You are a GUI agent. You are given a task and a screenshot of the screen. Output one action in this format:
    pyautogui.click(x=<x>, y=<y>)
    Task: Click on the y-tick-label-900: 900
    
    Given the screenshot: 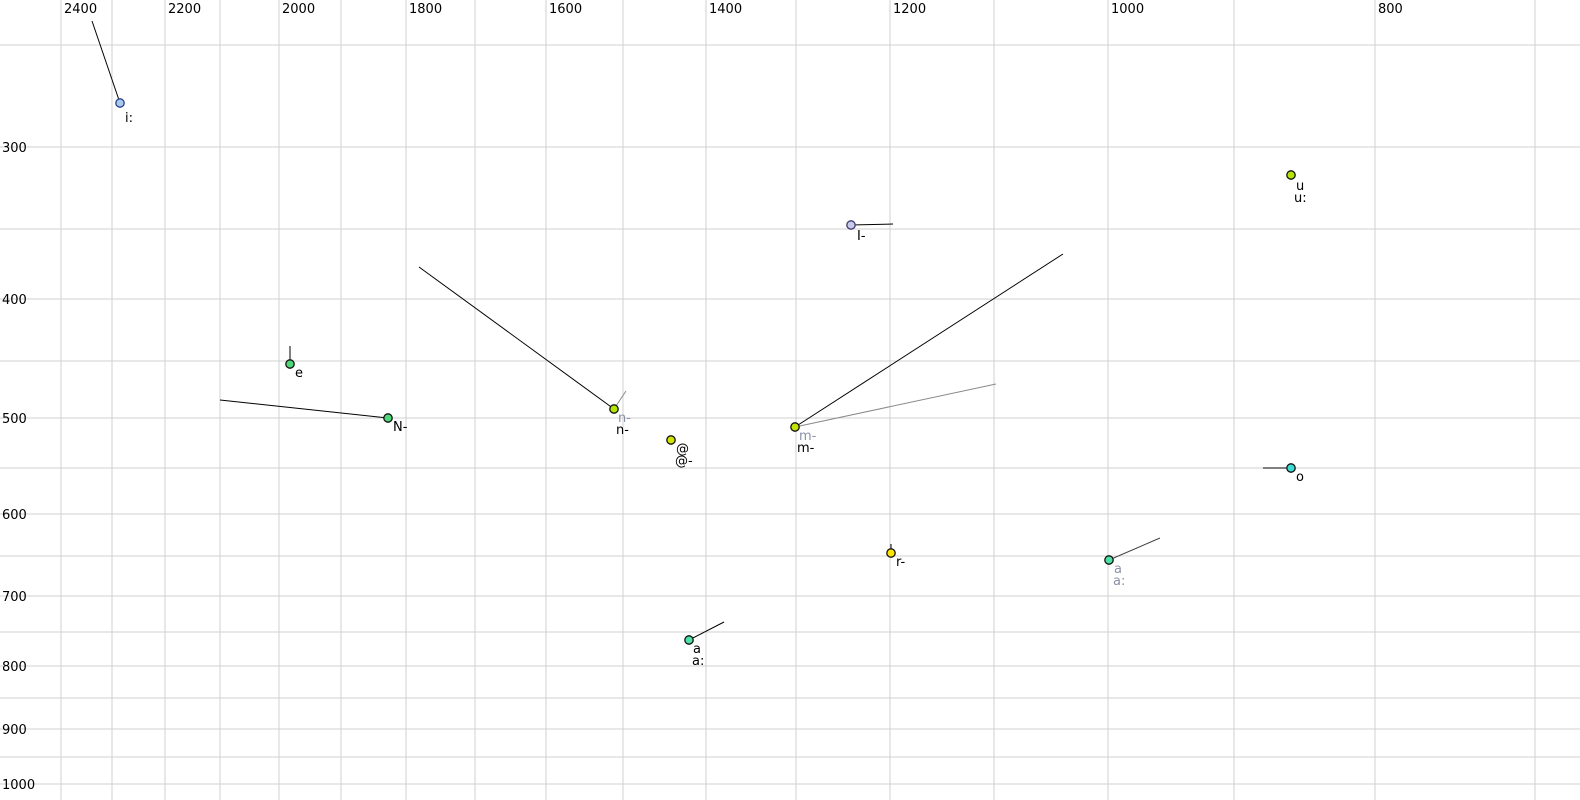 What is the action you would take?
    pyautogui.click(x=14, y=730)
    